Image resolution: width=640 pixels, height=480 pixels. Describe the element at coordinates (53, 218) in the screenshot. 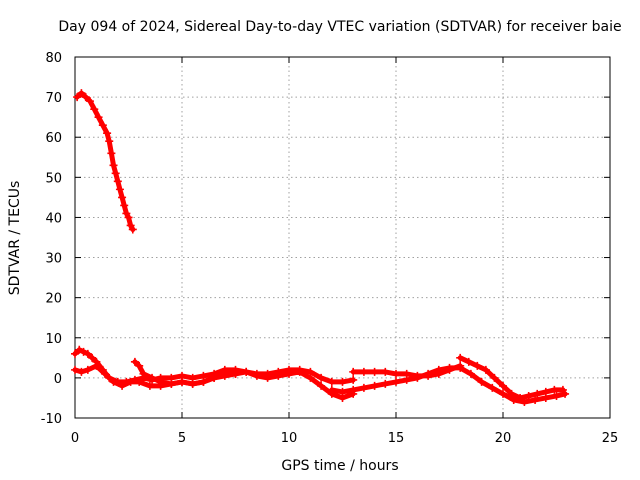

I see `y-tick-label: 40` at that location.